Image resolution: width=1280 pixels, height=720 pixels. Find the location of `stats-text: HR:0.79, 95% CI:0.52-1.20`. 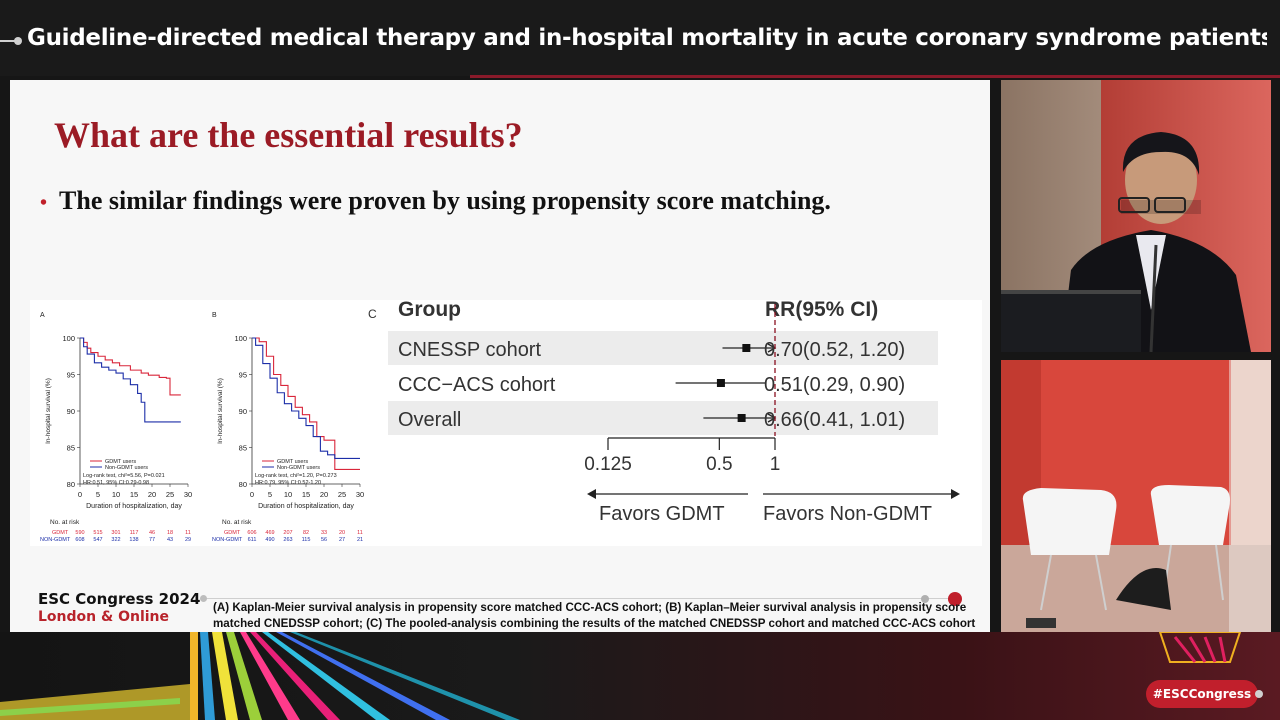

stats-text: HR:0.79, 95% CI:0.52-1.20 is located at coordinates (288, 483).